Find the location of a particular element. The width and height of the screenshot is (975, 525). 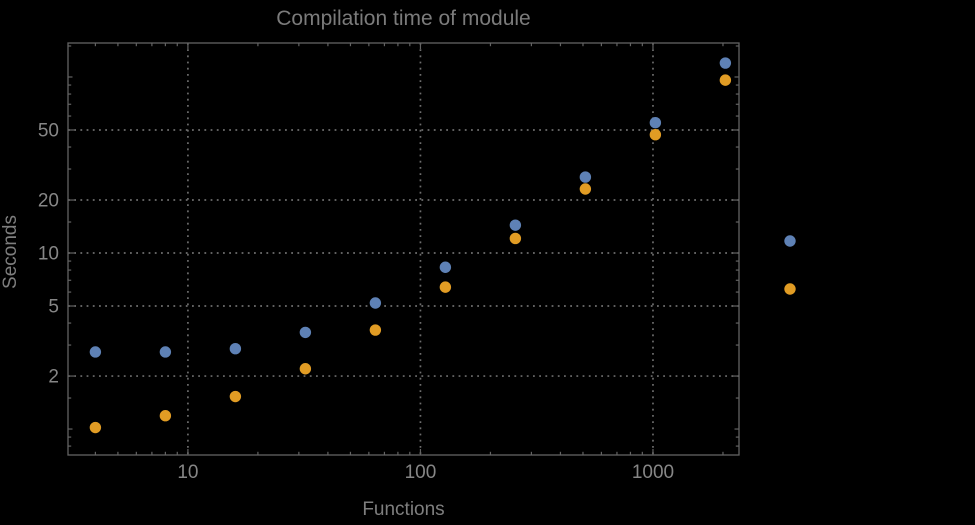

y-tick-label: 5 is located at coordinates (53, 307).